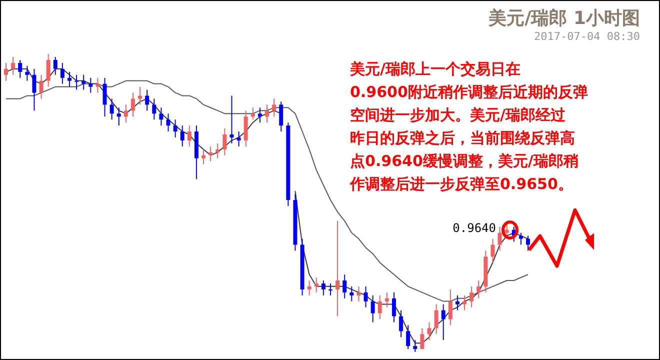 The height and width of the screenshot is (360, 660). I want to click on annotation: 美元/瑞郎上一个交易日在, so click(435, 69).